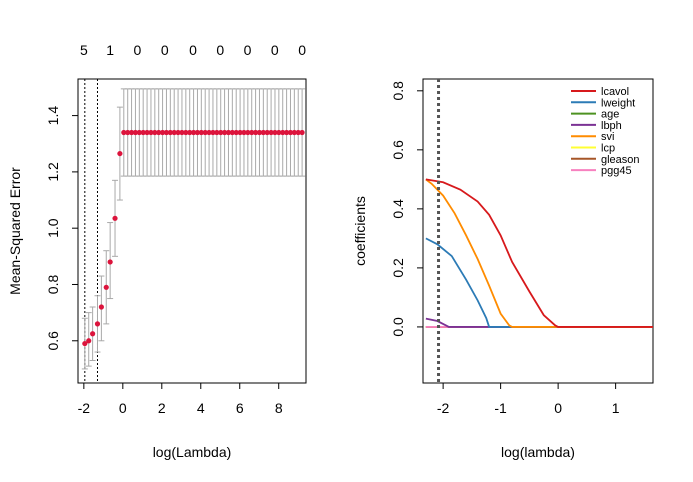  I want to click on coef-line-svi, so click(539, 253).